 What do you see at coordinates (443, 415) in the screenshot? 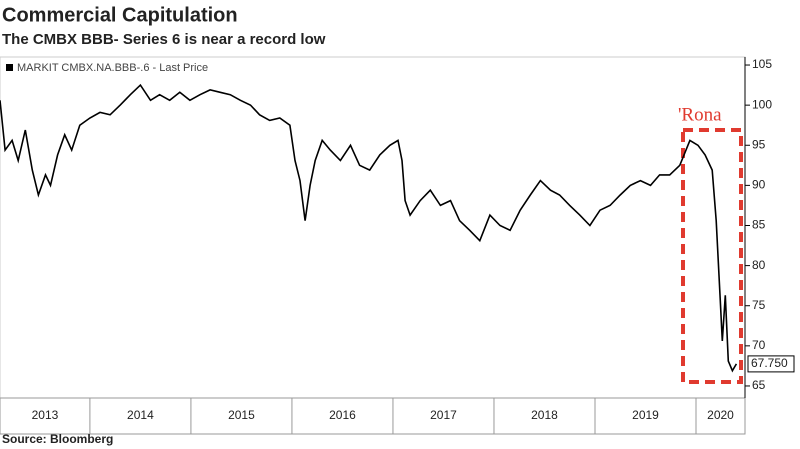
I see `x-tick-label: 2017` at bounding box center [443, 415].